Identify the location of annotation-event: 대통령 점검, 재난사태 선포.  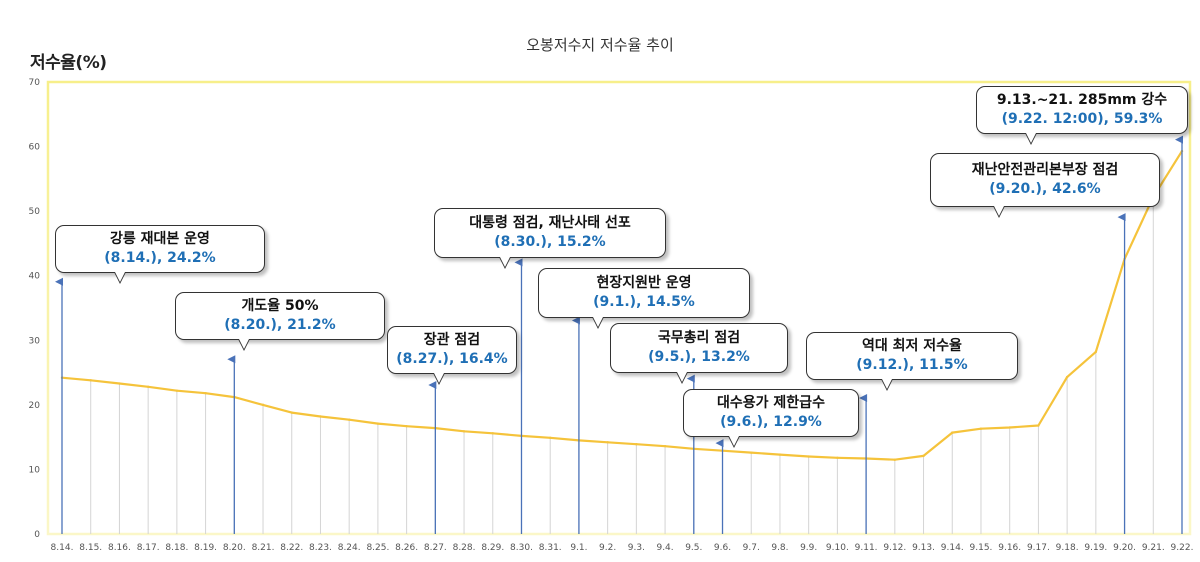
(550, 223).